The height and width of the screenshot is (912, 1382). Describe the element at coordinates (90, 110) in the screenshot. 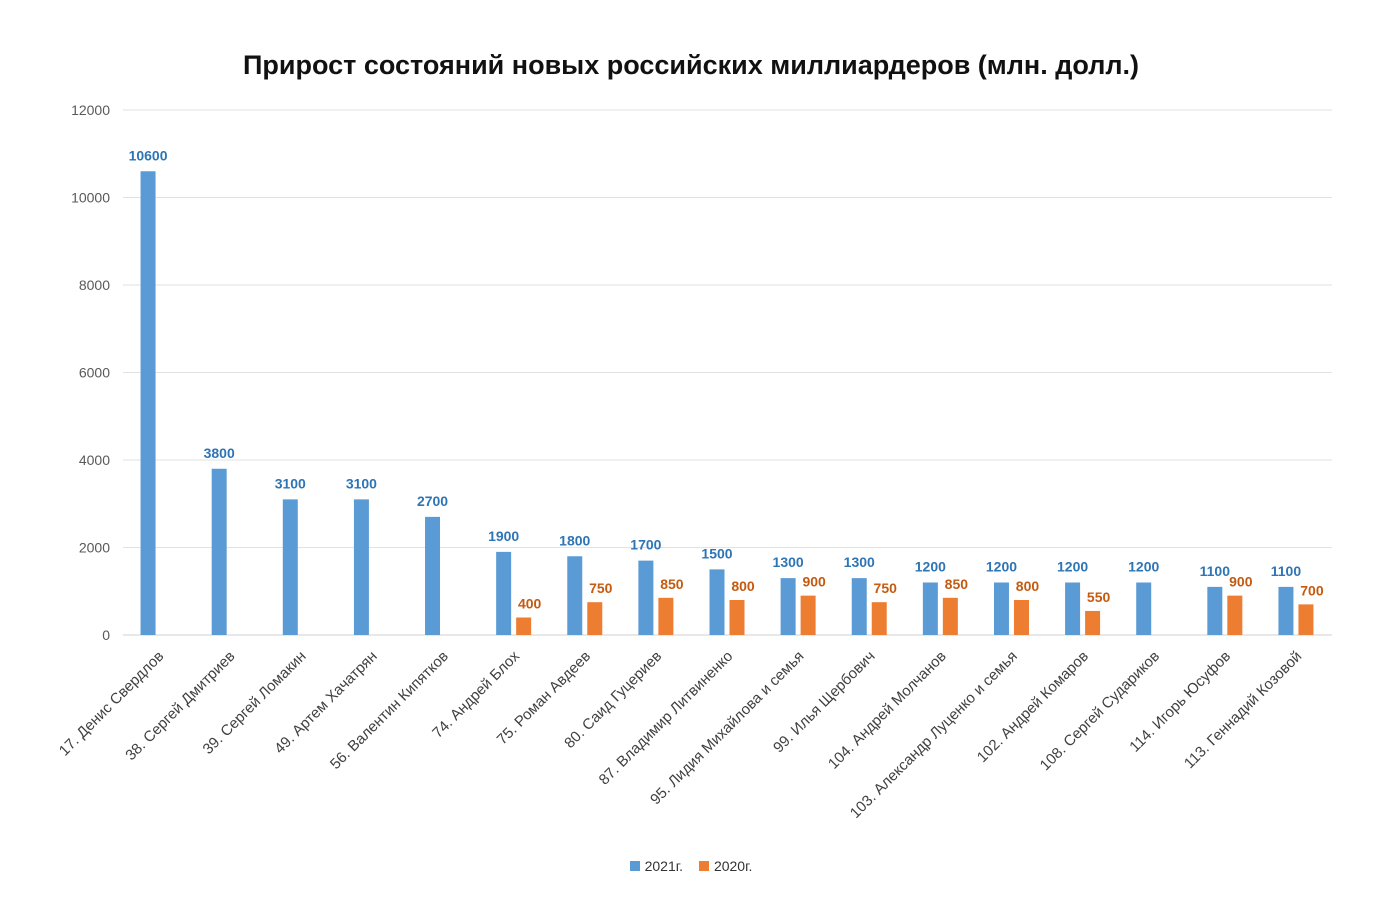

I see `y-tick-label: 12000` at that location.